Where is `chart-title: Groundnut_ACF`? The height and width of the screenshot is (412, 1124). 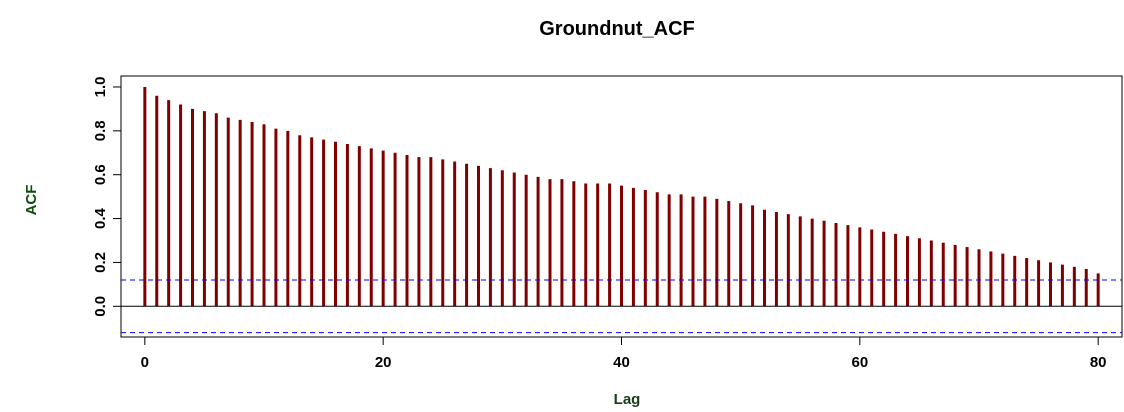 chart-title: Groundnut_ACF is located at coordinates (617, 29).